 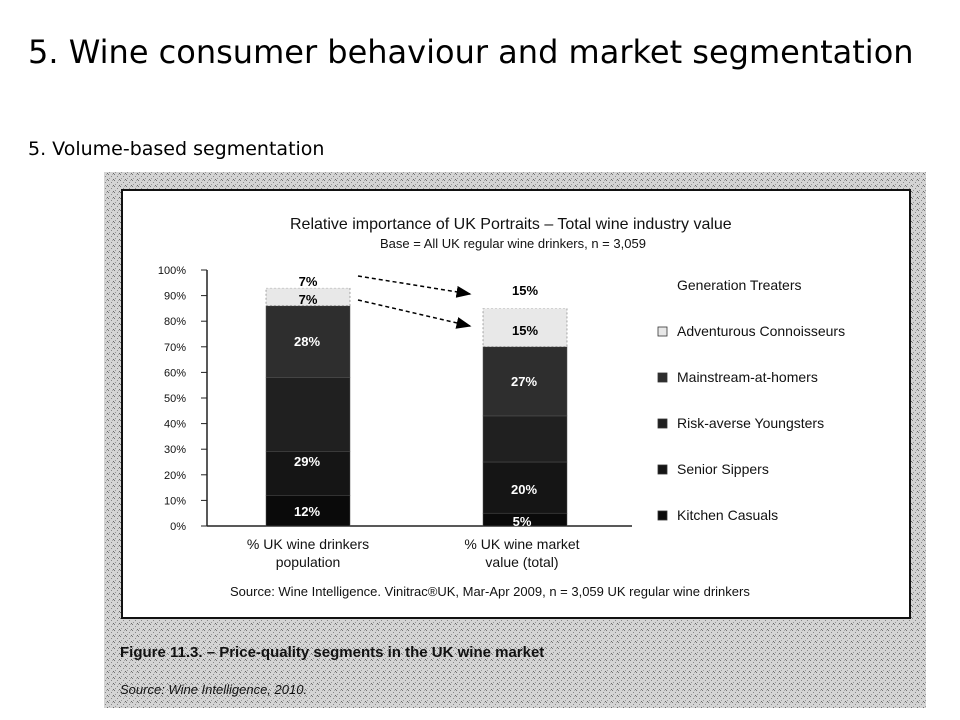 I want to click on legend-entry: Adventurous Connoisseurs, so click(x=761, y=331).